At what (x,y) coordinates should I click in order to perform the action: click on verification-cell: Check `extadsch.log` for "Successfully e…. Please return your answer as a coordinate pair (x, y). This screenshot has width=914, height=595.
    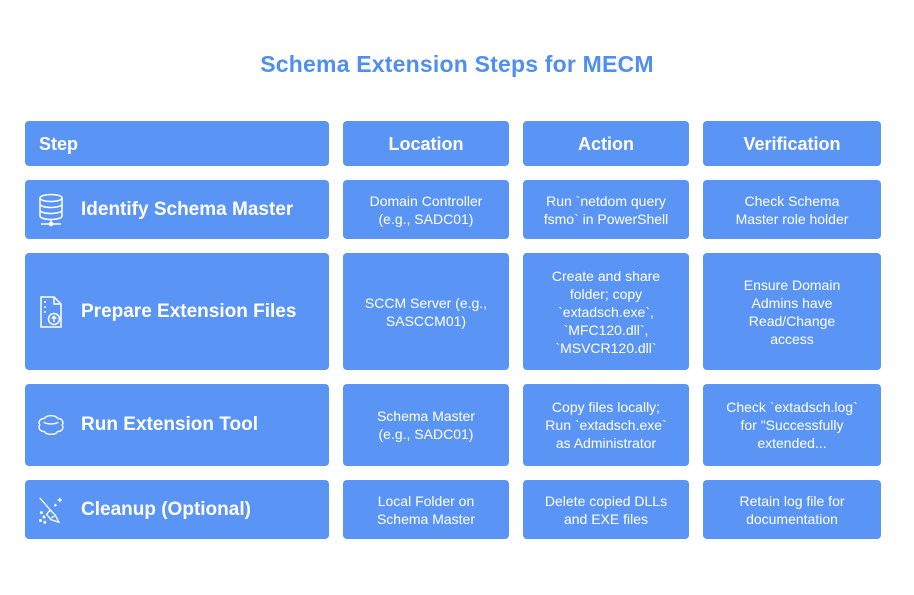
    Looking at the image, I should click on (792, 425).